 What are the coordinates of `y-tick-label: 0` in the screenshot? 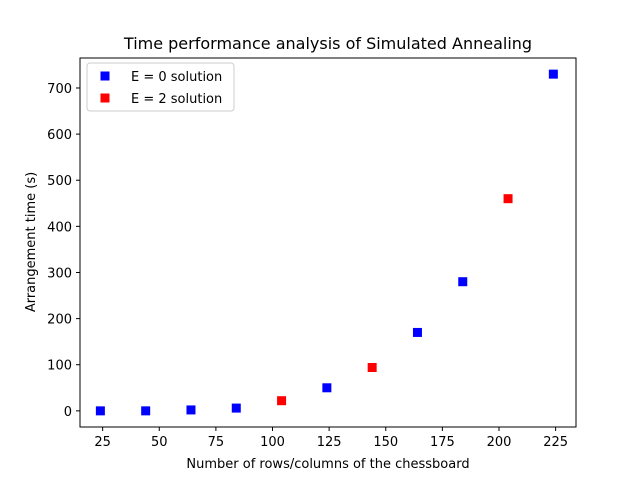 It's located at (68, 412).